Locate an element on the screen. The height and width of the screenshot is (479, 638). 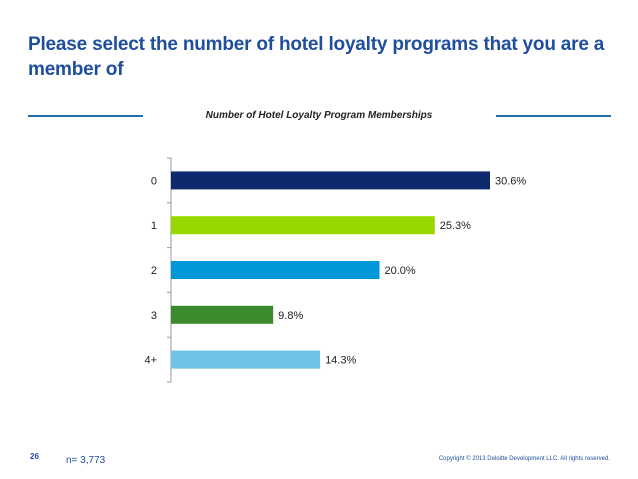
value-label: 9.8% is located at coordinates (290, 316).